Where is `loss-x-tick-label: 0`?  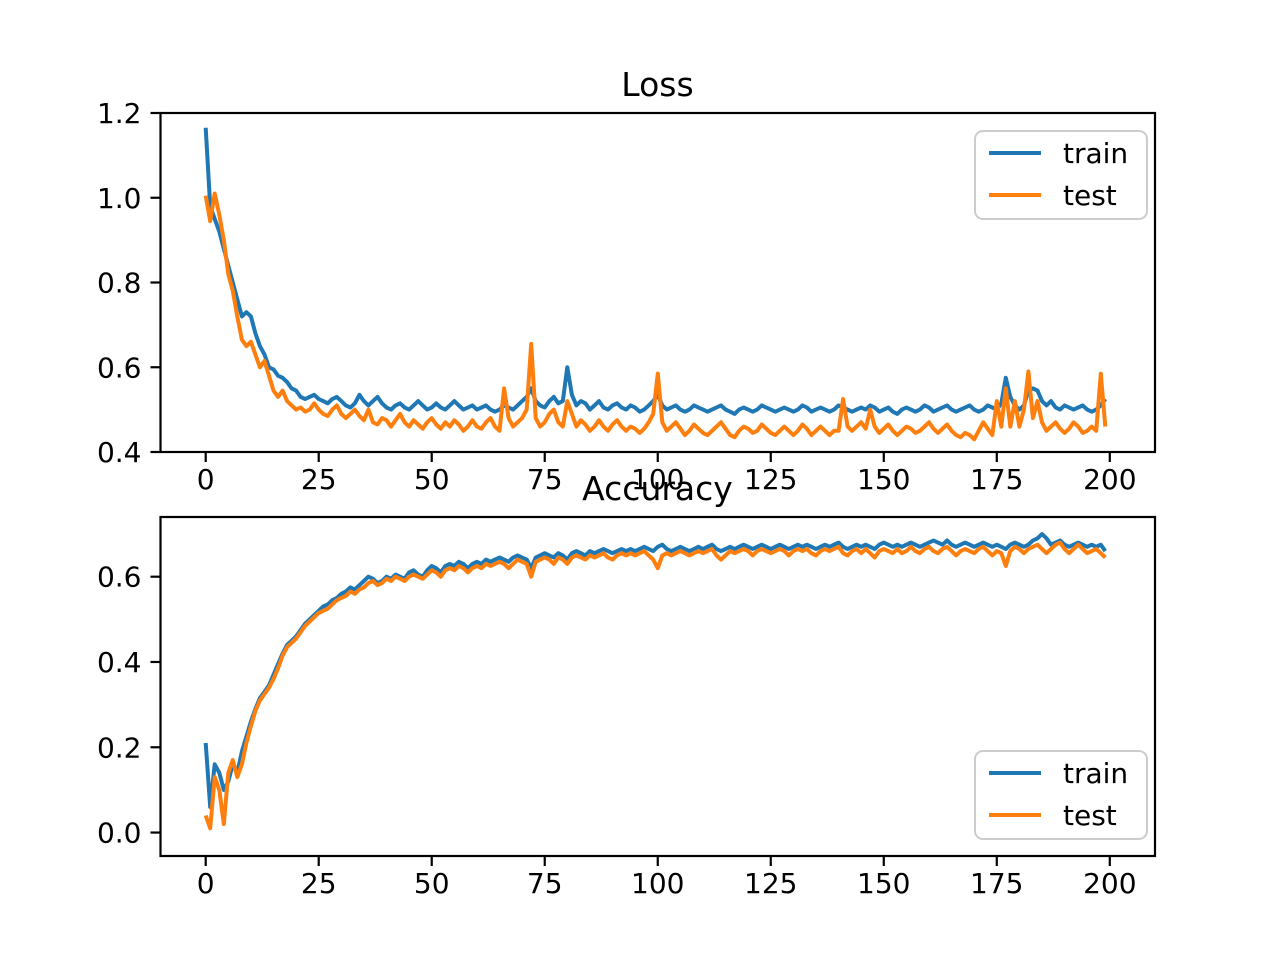 loss-x-tick-label: 0 is located at coordinates (206, 479).